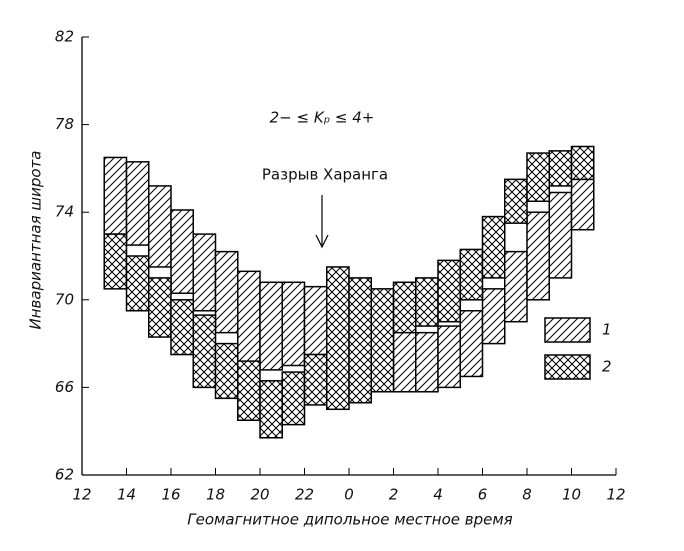 Image resolution: width=684 pixels, height=551 pixels. Describe the element at coordinates (527, 495) in the screenshot. I see `x-tick-label: 8` at that location.